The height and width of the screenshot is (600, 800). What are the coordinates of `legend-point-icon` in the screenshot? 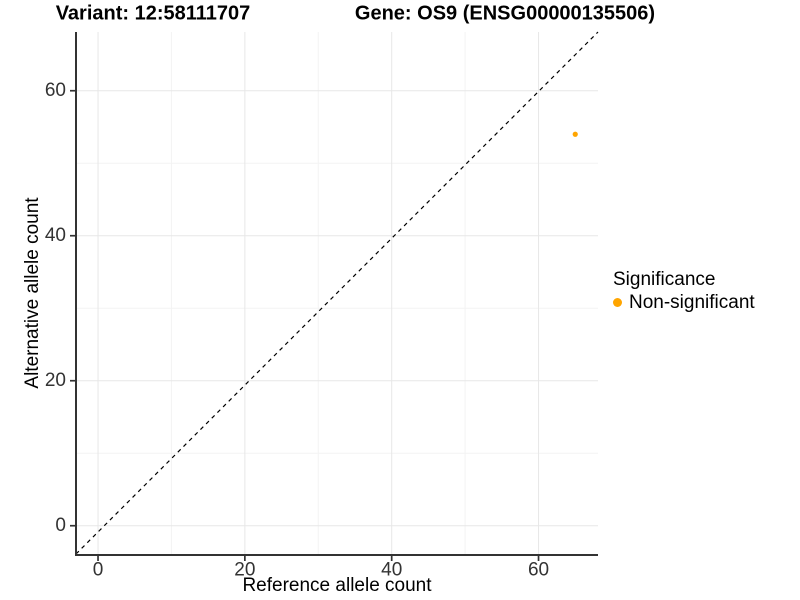 It's located at (617, 302).